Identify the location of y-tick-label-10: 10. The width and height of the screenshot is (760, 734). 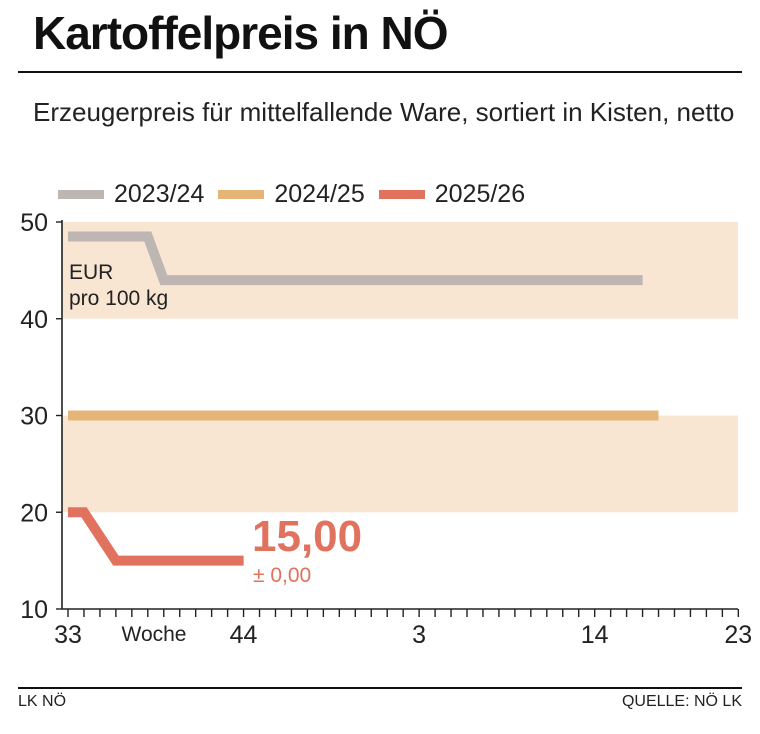
(34, 610).